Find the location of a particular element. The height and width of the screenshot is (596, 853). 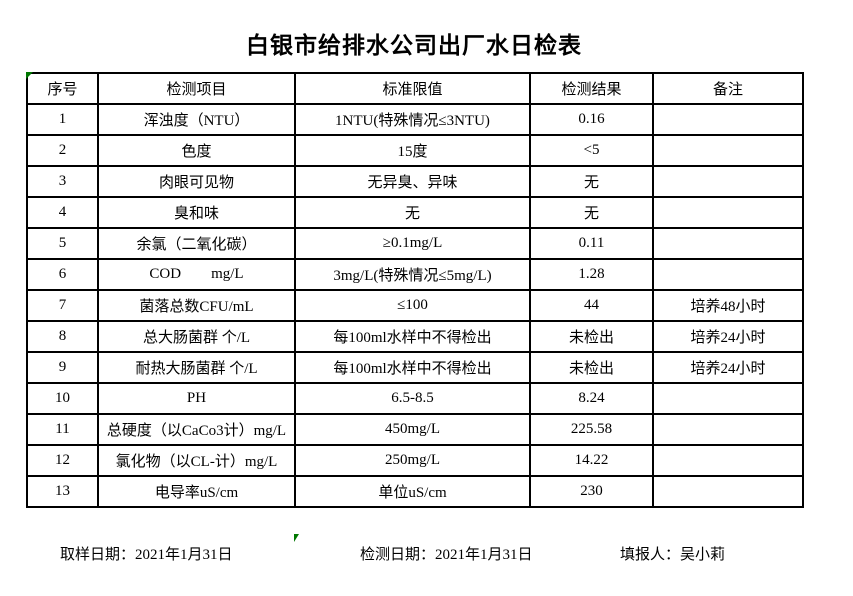

table-row: 5 余氯（二氧化碳） ≥0.1mg/L 0.11 is located at coordinates (415, 243).